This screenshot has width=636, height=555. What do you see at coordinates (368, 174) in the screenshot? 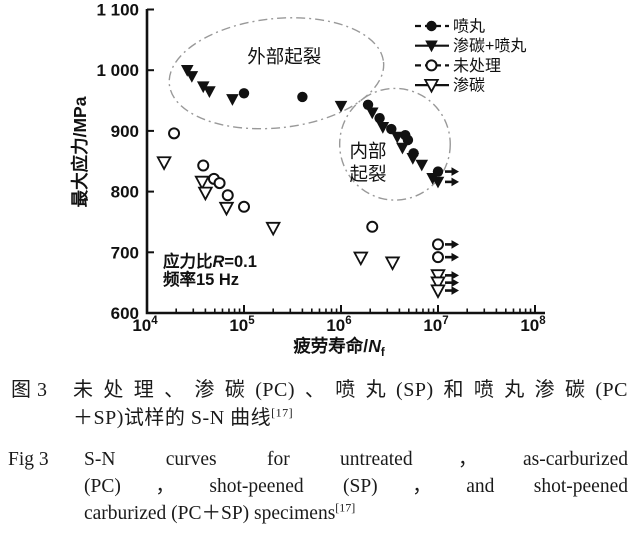
I see `region-label-1-1: 起裂` at bounding box center [368, 174].